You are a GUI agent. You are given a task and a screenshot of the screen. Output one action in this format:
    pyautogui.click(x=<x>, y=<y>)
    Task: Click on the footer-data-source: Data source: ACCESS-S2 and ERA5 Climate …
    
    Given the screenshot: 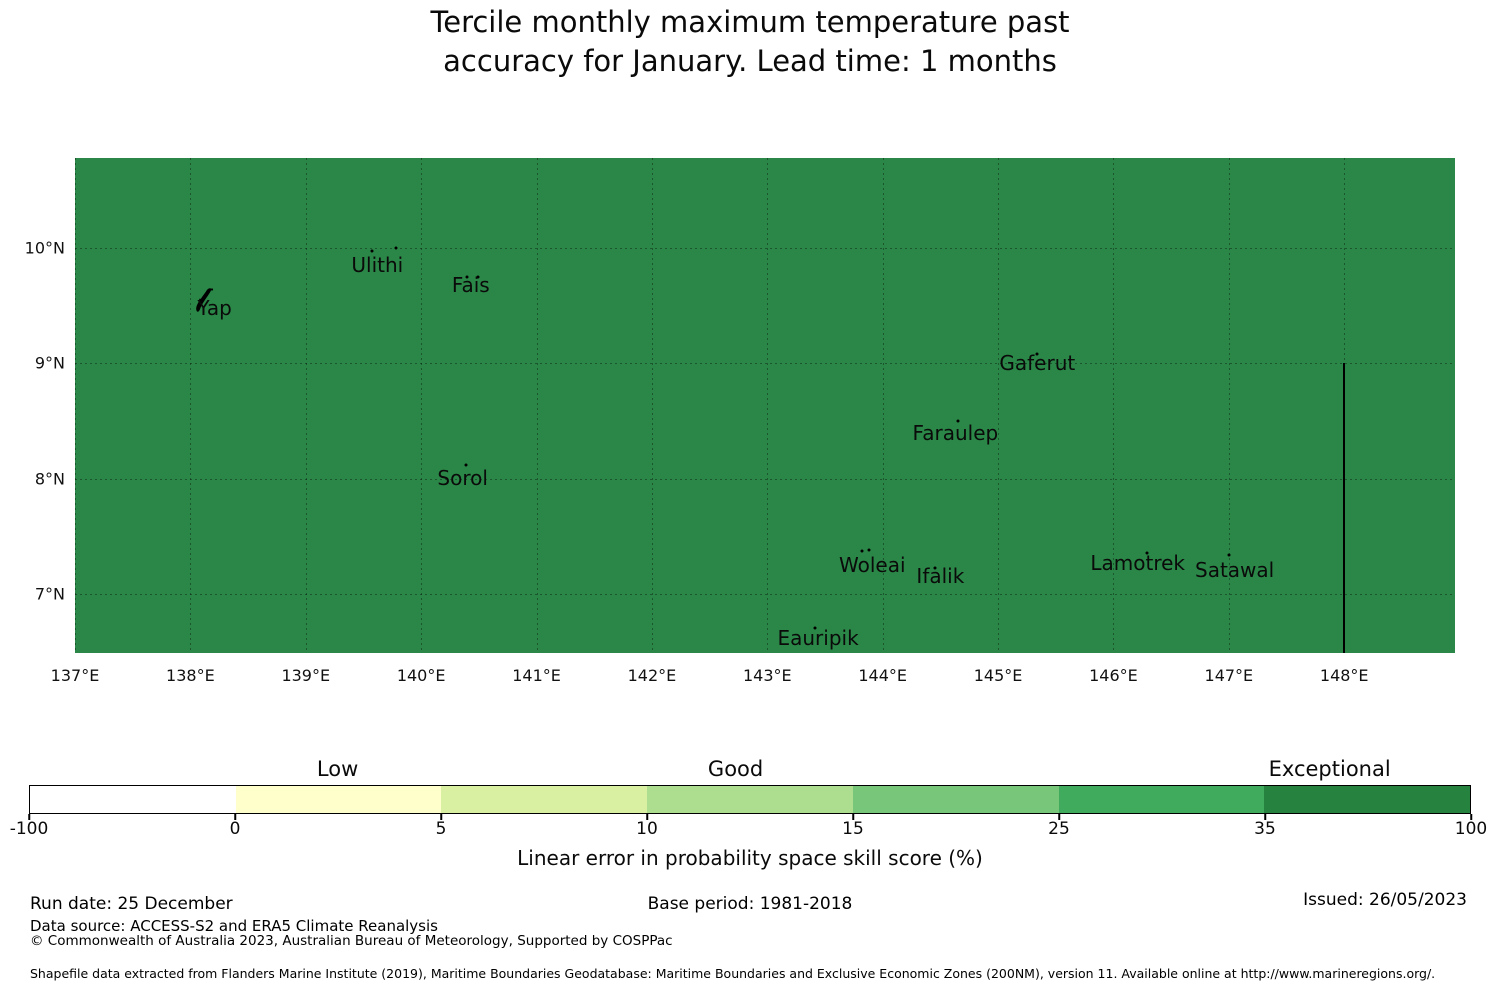 What is the action you would take?
    pyautogui.click(x=234, y=926)
    